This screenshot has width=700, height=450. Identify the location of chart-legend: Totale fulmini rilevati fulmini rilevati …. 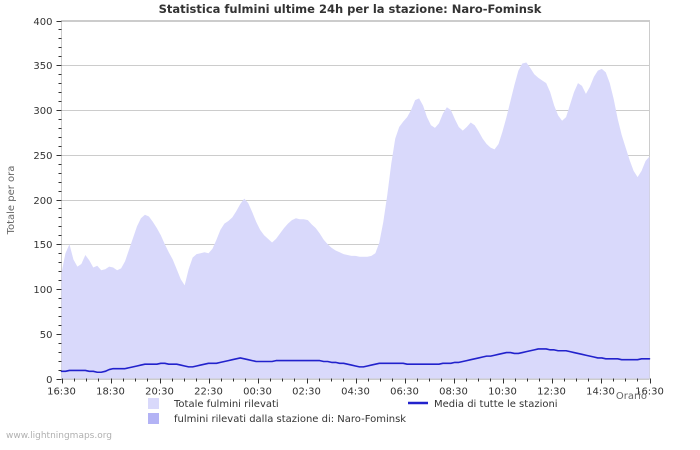
(353, 411).